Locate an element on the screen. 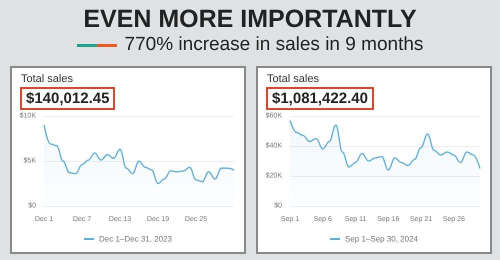  chart-subtitle: $1,081,422.40 is located at coordinates (320, 98).